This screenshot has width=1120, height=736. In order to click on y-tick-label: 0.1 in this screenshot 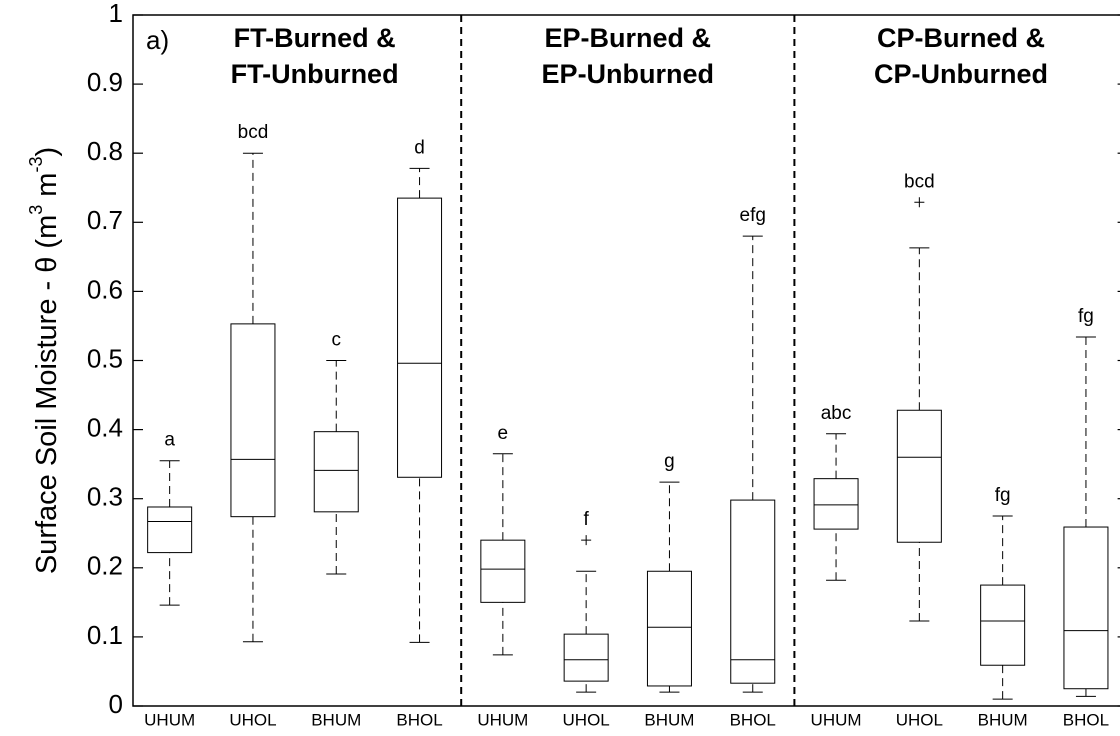, I will do `click(105, 635)`.